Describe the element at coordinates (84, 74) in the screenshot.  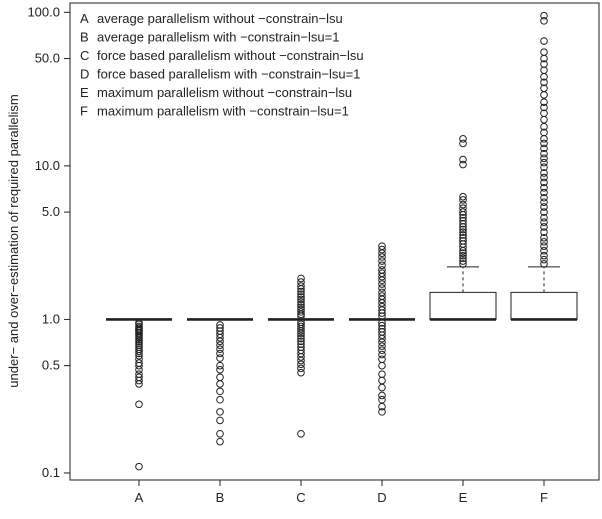
I see `legend-key: D` at that location.